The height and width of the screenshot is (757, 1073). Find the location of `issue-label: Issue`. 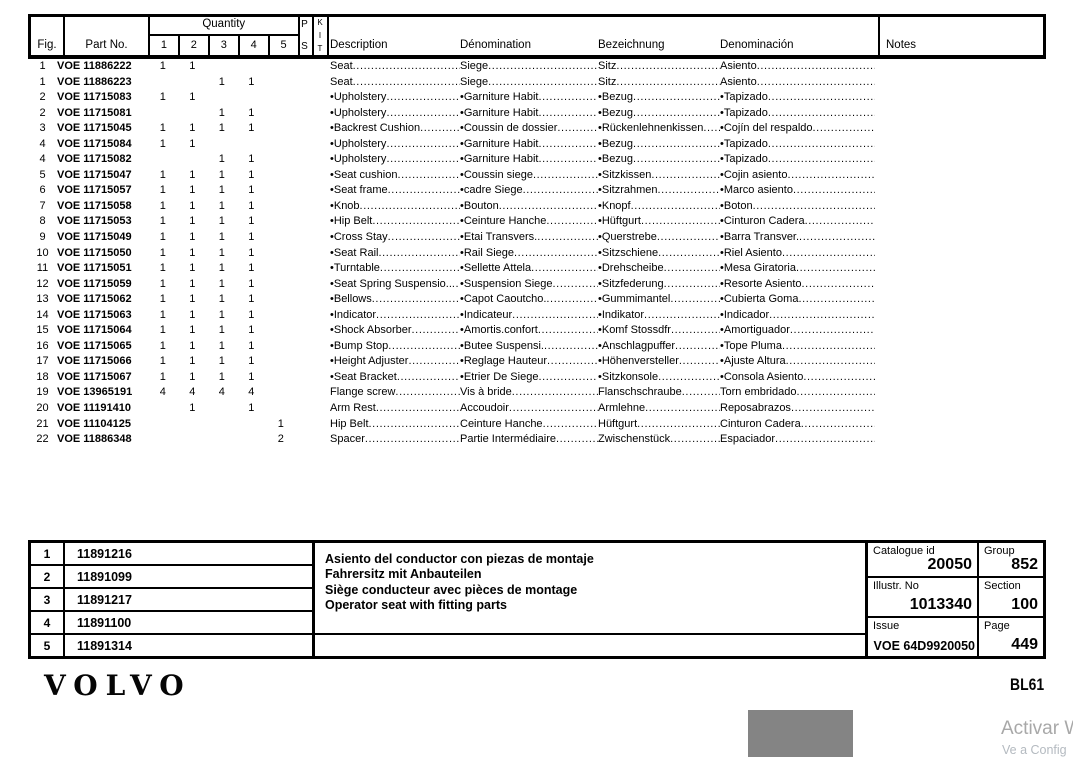

issue-label: Issue is located at coordinates (886, 626).